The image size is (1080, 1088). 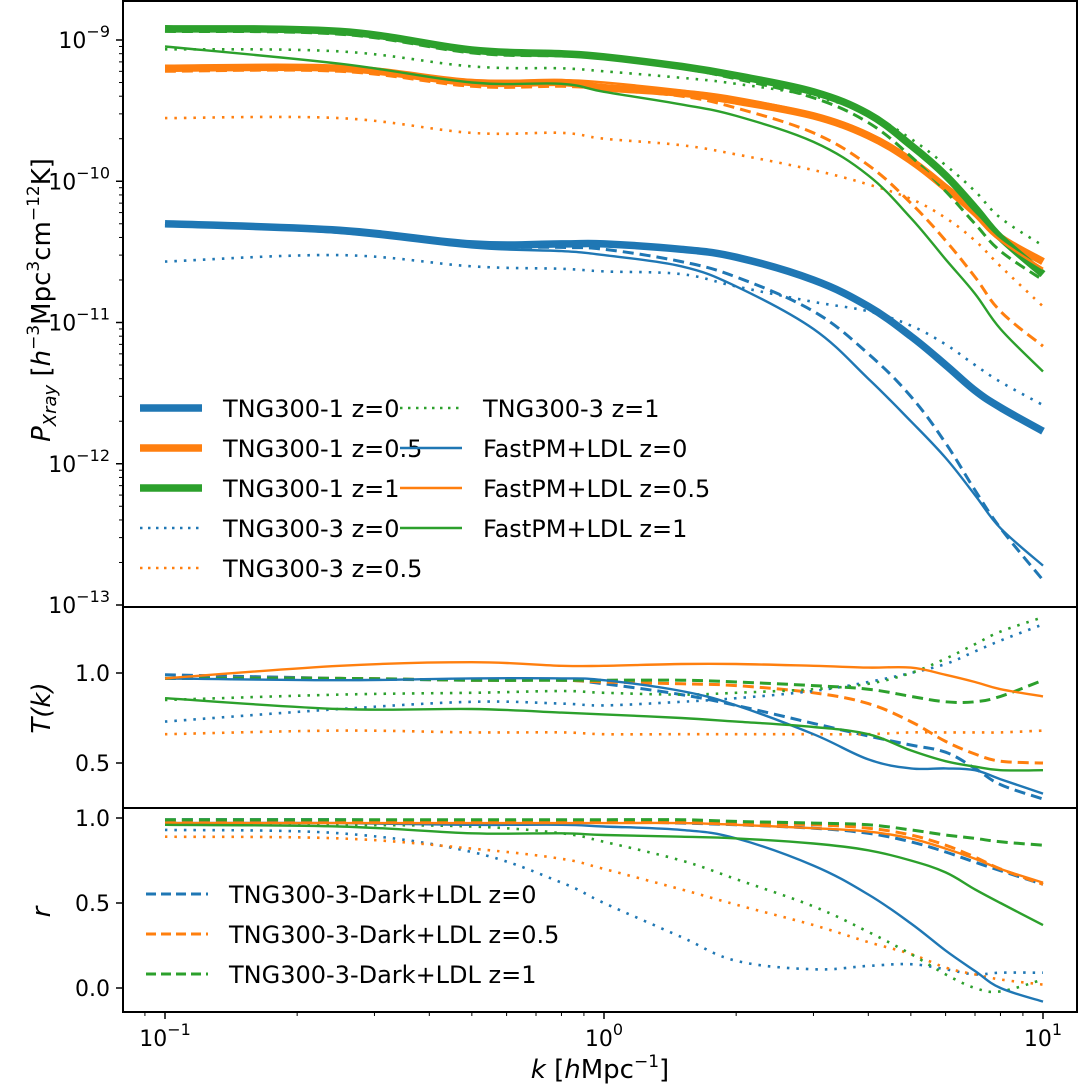 What do you see at coordinates (571, 409) in the screenshot?
I see `legend-label: TNG300-3 z=1` at bounding box center [571, 409].